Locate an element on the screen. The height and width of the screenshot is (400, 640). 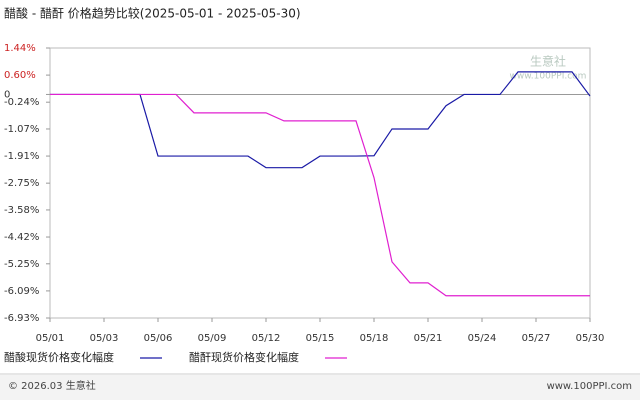
x-tick-label: 05/03 is located at coordinates (104, 338).